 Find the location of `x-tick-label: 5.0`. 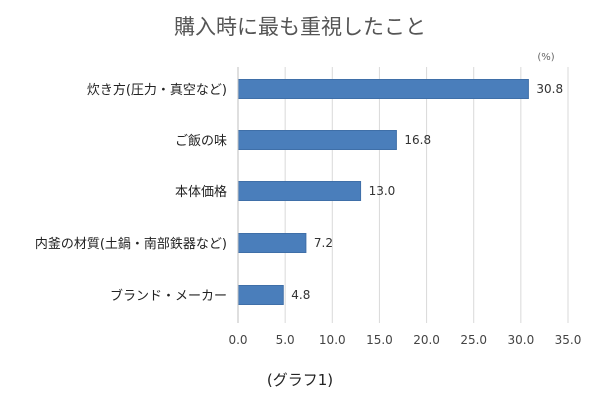

x-tick-label: 5.0 is located at coordinates (285, 340).